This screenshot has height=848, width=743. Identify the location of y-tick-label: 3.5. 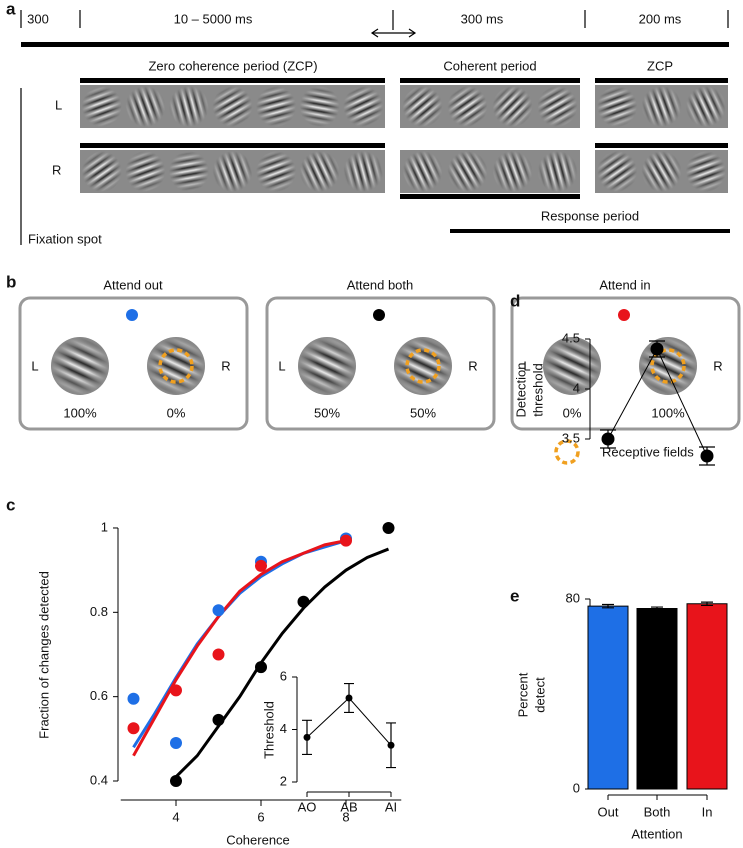
(571, 437).